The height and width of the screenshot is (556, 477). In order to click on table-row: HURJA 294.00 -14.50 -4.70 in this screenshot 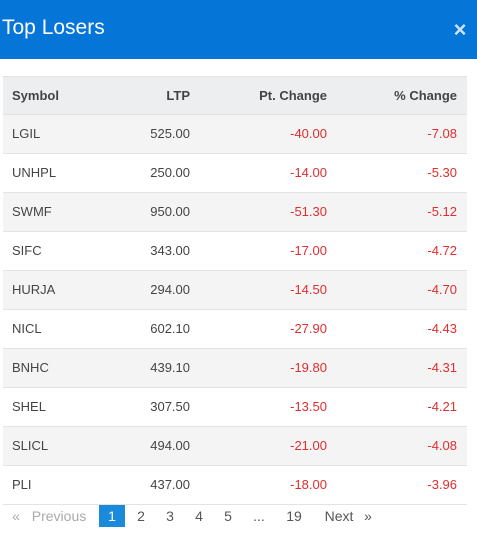, I will do `click(235, 290)`.